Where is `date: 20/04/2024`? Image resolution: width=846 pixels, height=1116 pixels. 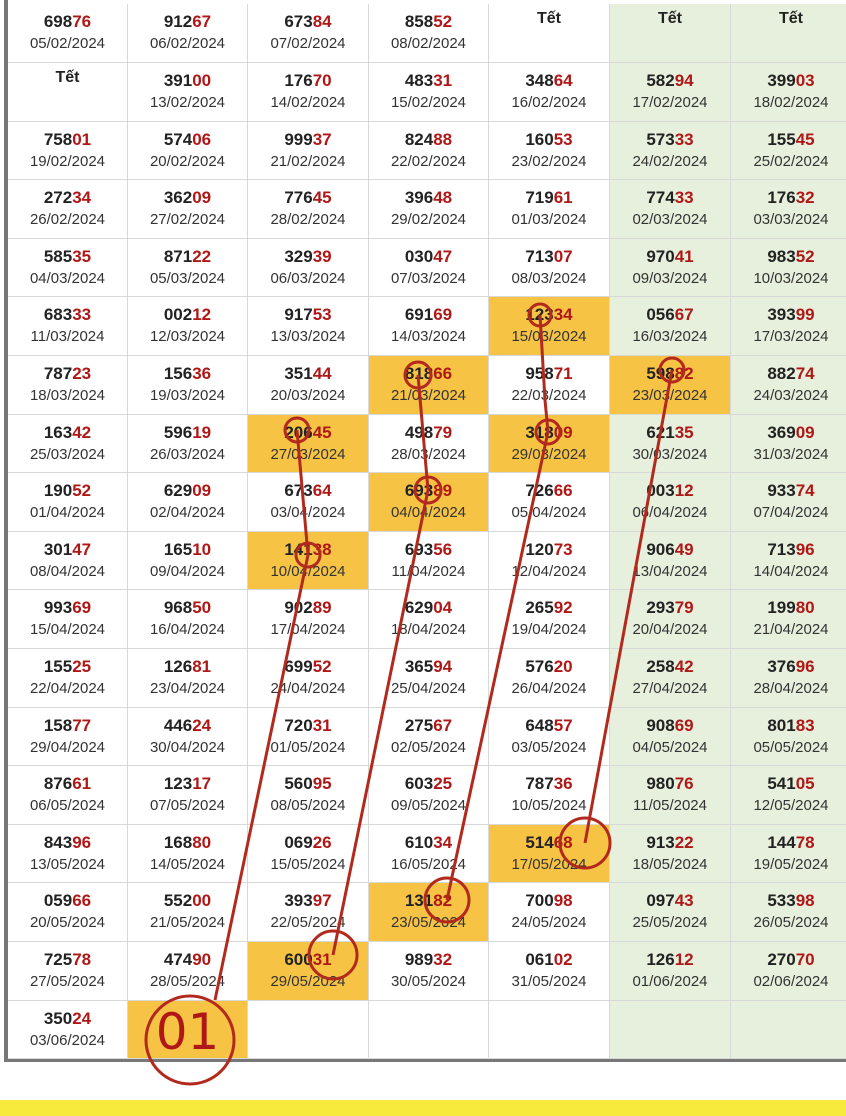
date: 20/04/2024 is located at coordinates (670, 630).